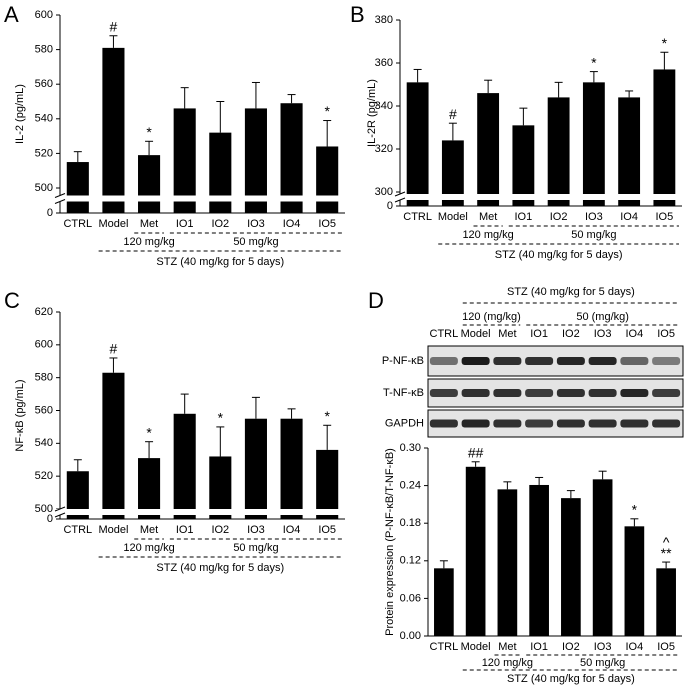 This screenshot has width=689, height=690. Describe the element at coordinates (384, 106) in the screenshot. I see `y-tick-label: 340` at that location.